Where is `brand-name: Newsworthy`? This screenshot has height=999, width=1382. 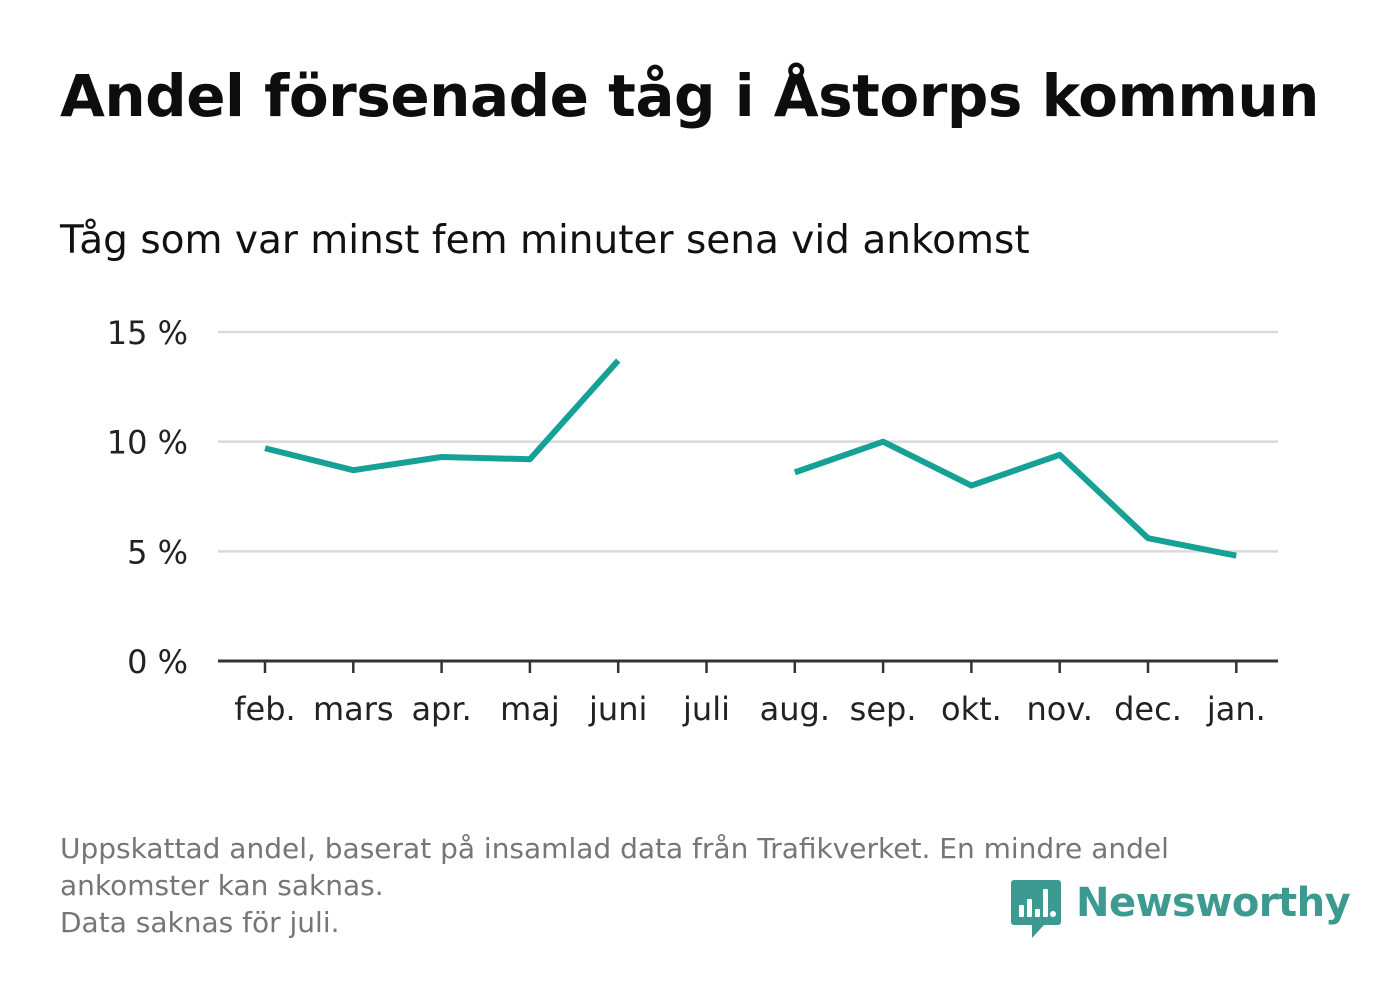
brand-name: Newsworthy is located at coordinates (1213, 903).